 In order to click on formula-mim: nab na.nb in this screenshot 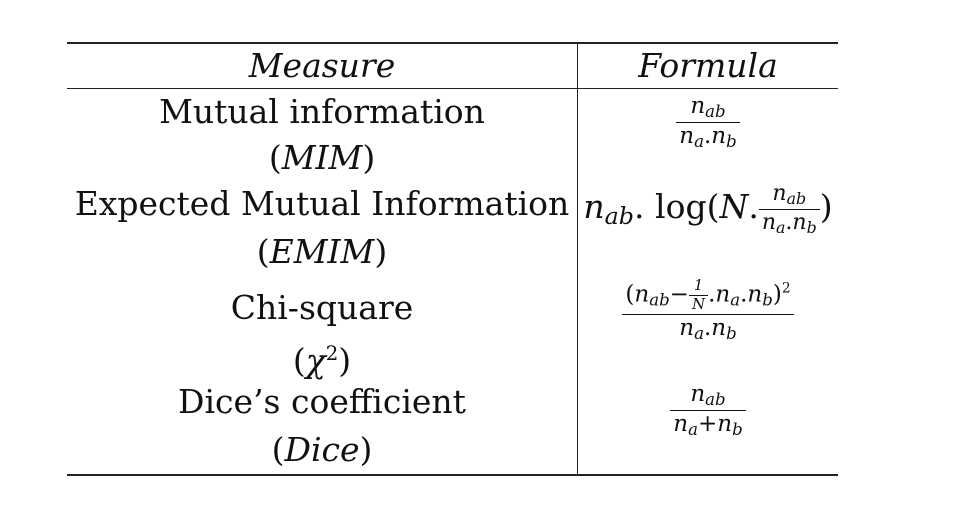, I will do `click(708, 122)`.